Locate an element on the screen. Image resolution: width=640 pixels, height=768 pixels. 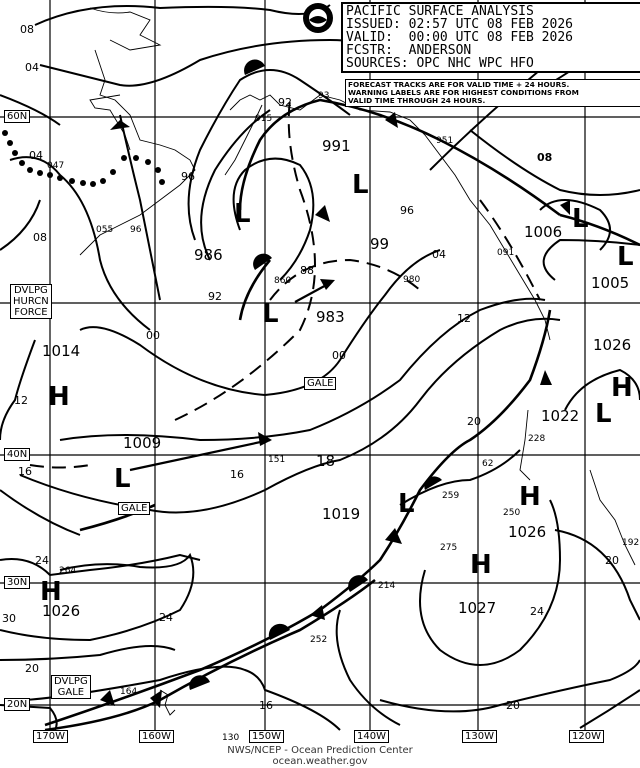
station-label: 915 is located at coordinates (263, 119).